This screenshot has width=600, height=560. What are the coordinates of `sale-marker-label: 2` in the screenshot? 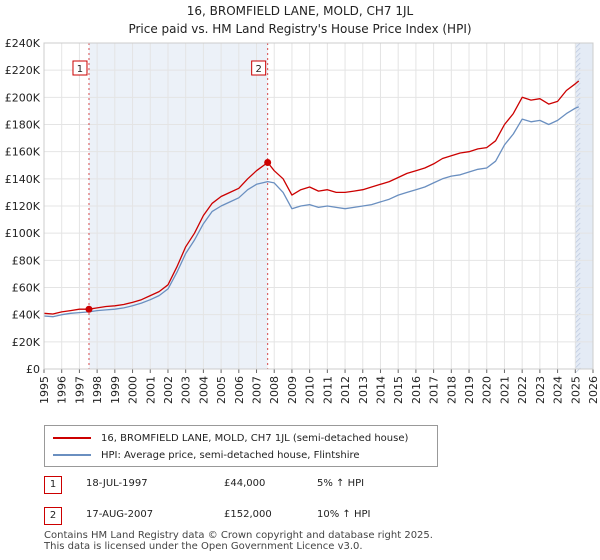 It's located at (258, 69).